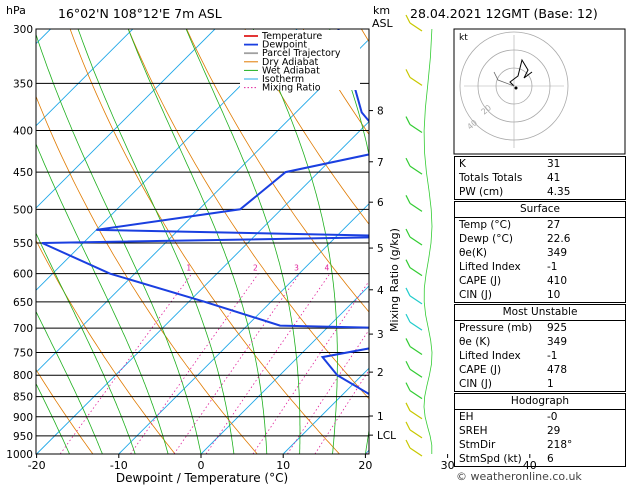 This screenshot has width=629, height=486. Describe the element at coordinates (557, 281) in the screenshot. I see `surface-value: 410` at that location.